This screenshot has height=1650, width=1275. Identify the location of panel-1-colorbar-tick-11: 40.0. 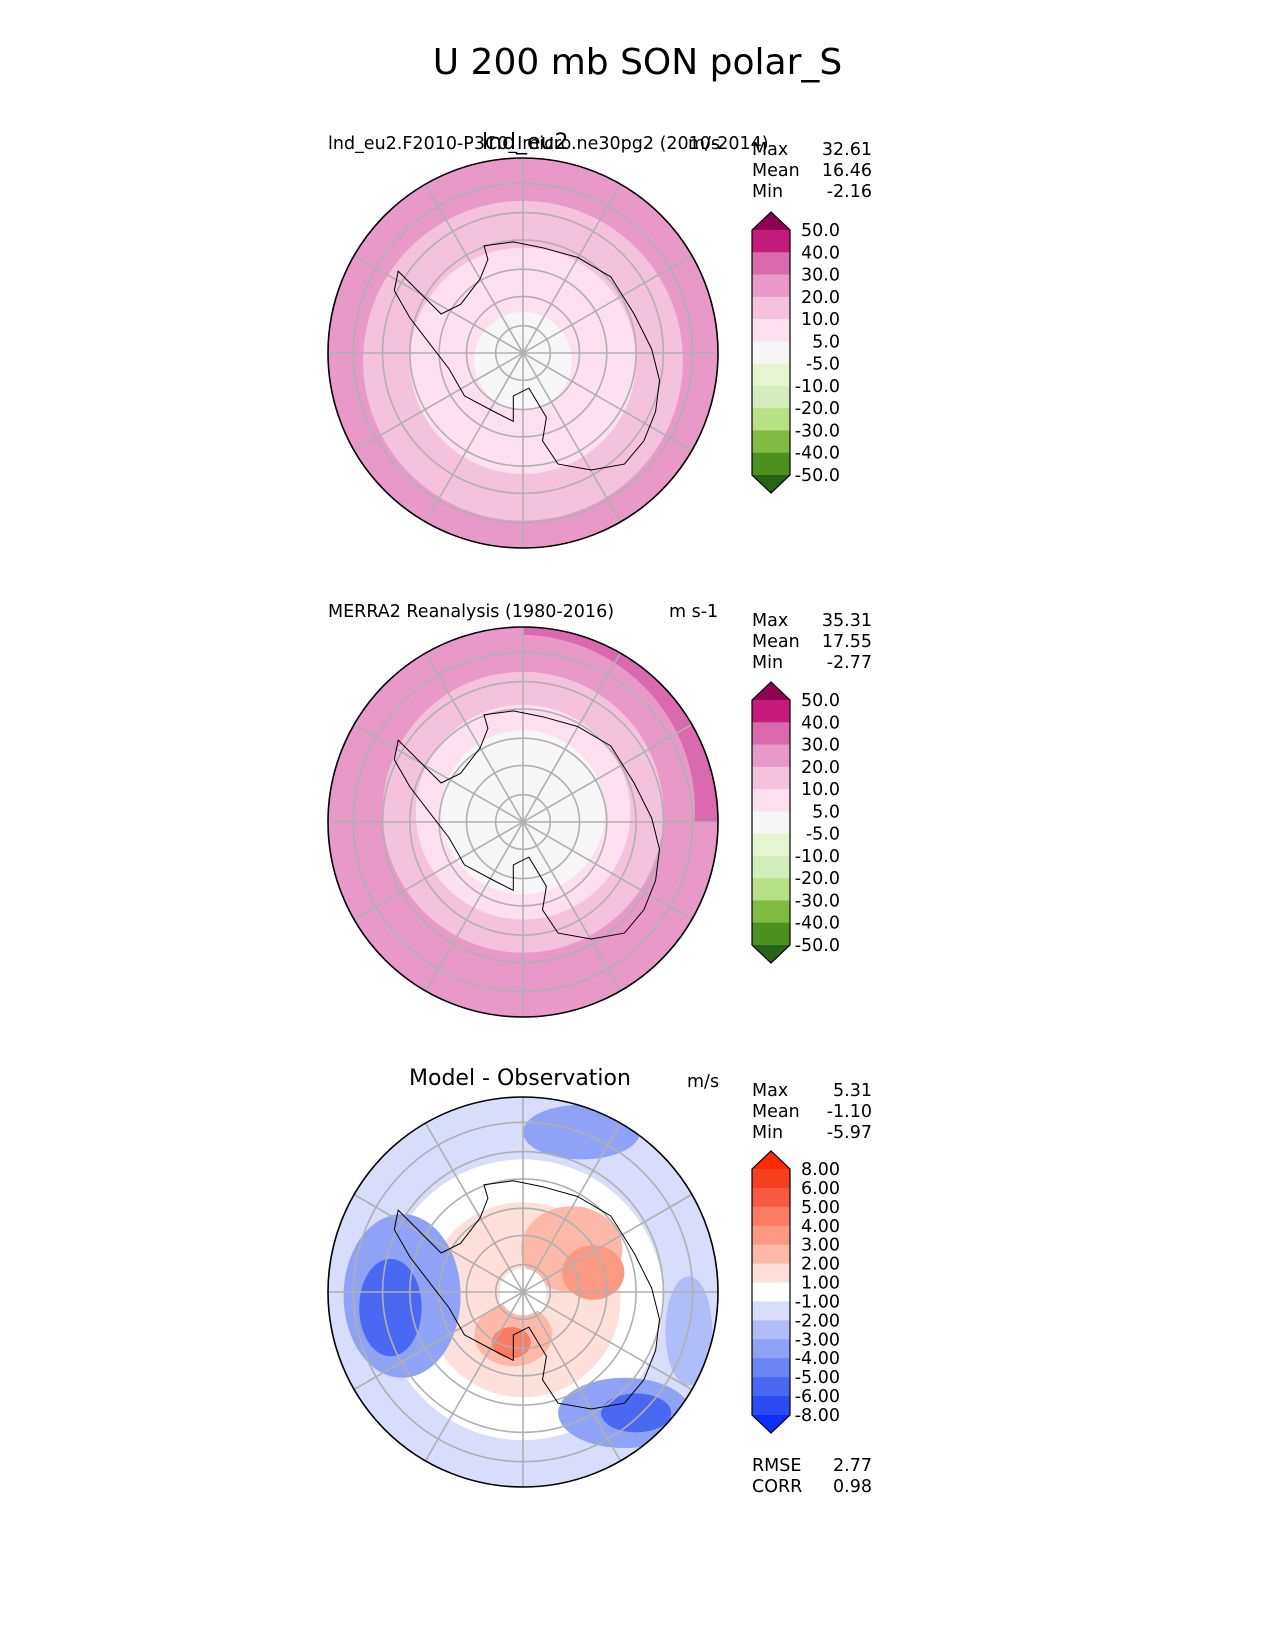
(820, 253).